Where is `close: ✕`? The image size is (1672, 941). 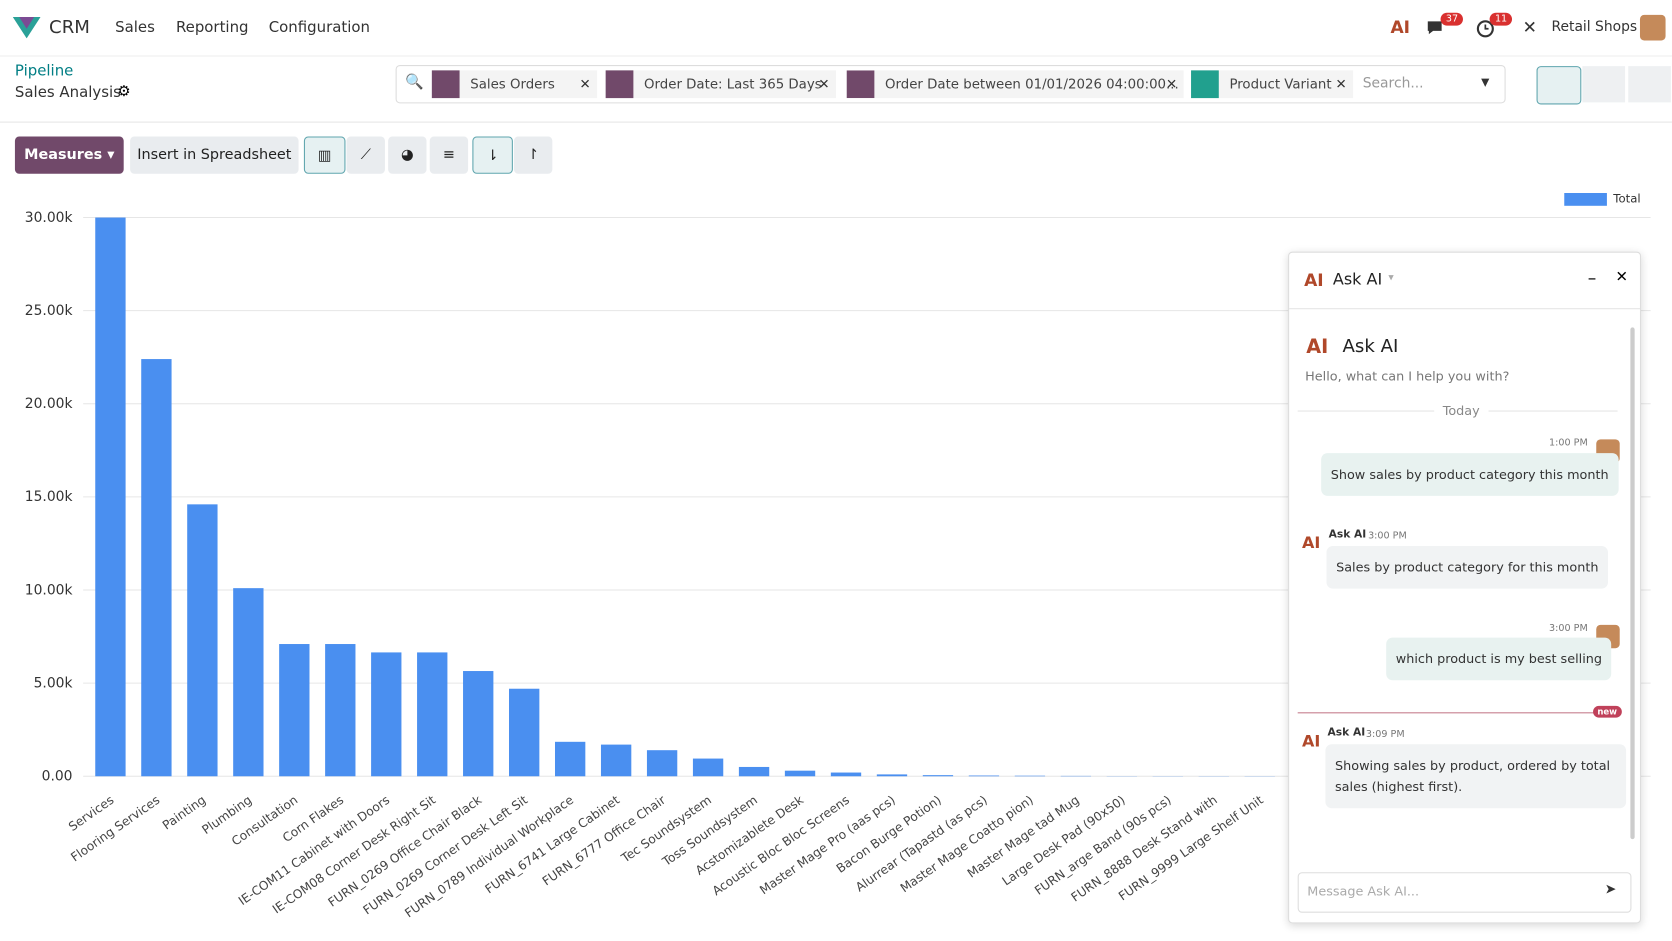 close: ✕ is located at coordinates (1621, 277).